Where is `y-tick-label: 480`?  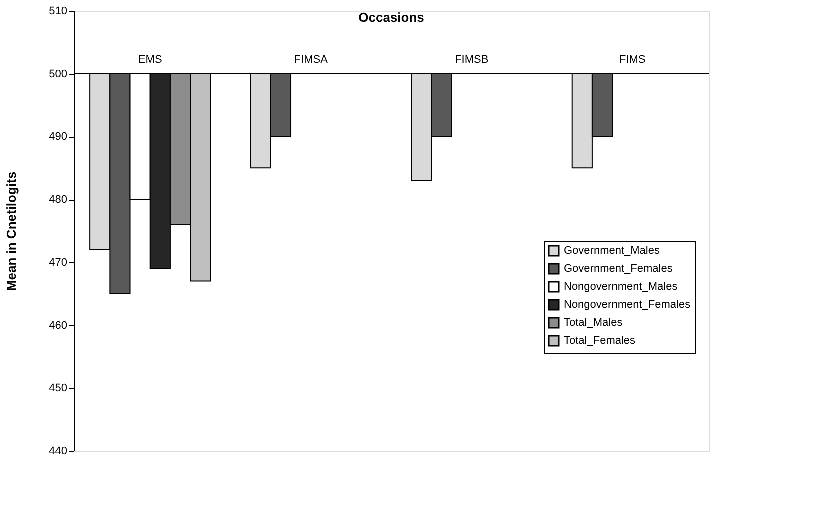 y-tick-label: 480 is located at coordinates (58, 200).